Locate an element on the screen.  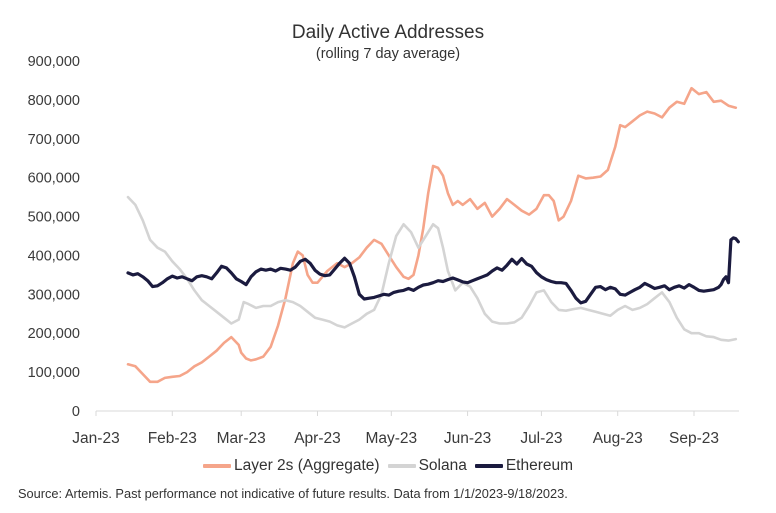
y-tick-label: 500,000 is located at coordinates (54, 218).